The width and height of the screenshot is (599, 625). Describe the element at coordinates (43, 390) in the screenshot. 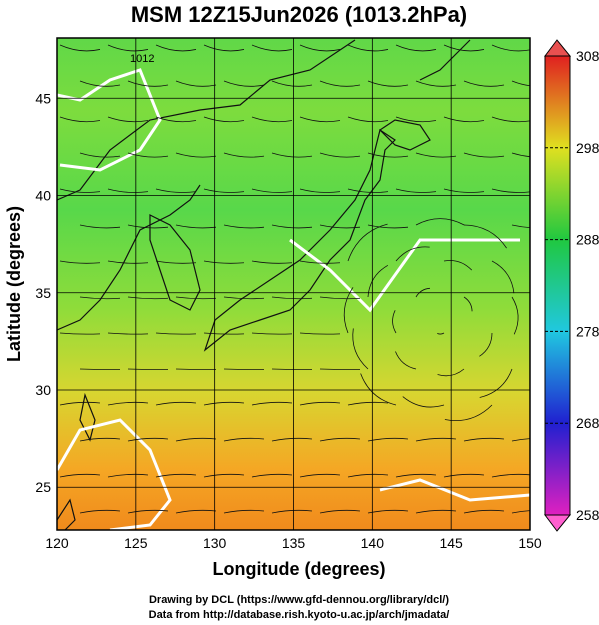

I see `y-tick-label: 30` at that location.